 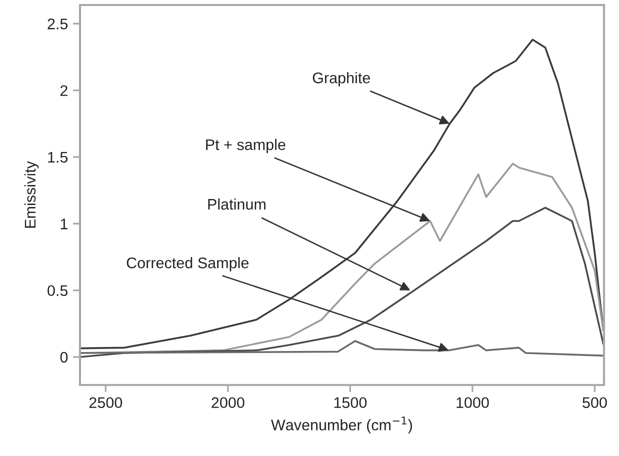 I want to click on y-axis-title: Emissivity, so click(x=31, y=194).